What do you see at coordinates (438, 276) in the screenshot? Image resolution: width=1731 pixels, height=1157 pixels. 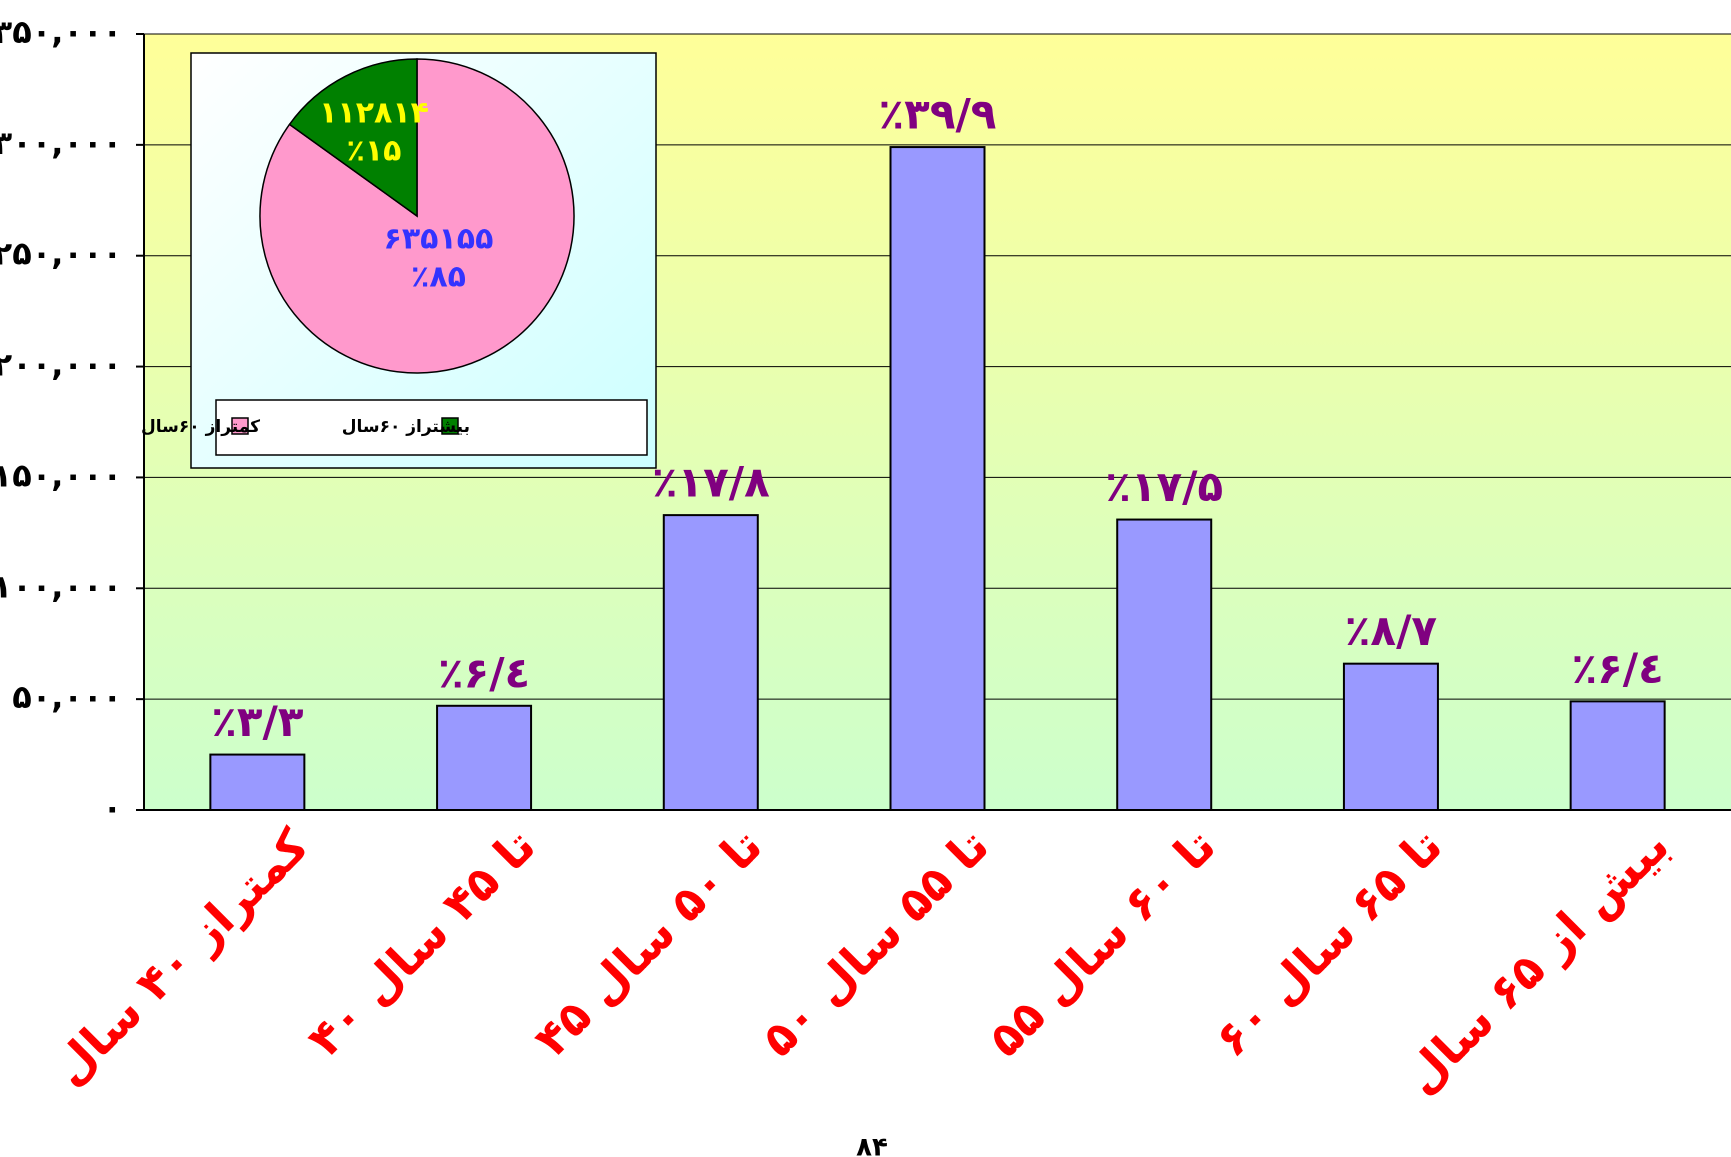 I see `slice-percent: ٪۸۵` at bounding box center [438, 276].